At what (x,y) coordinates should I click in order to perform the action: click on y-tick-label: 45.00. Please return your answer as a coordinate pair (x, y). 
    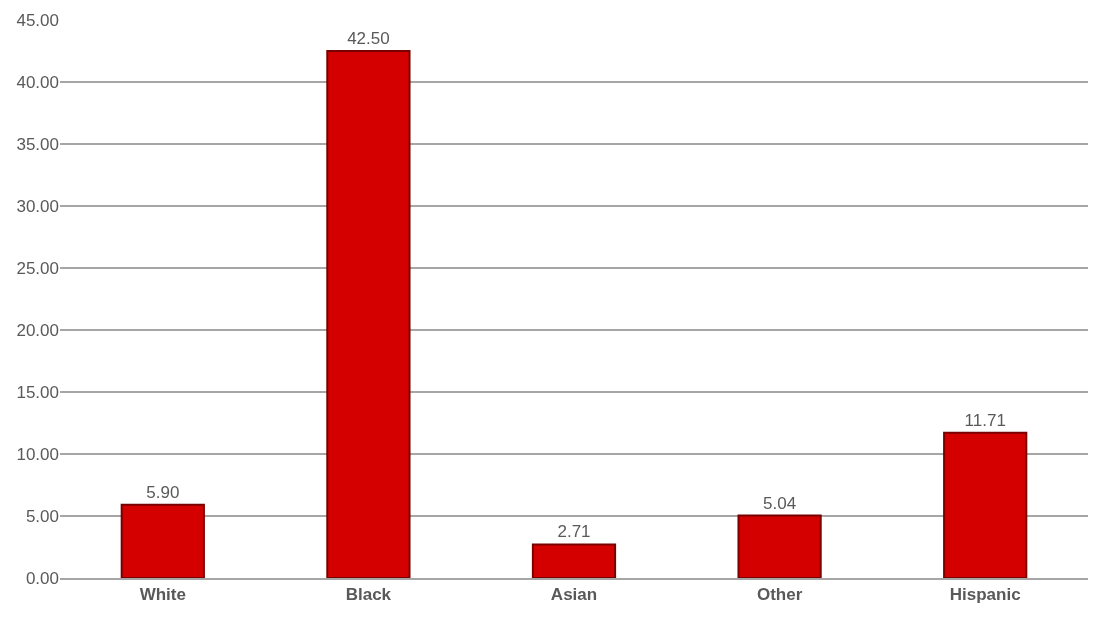
    Looking at the image, I should click on (37, 20).